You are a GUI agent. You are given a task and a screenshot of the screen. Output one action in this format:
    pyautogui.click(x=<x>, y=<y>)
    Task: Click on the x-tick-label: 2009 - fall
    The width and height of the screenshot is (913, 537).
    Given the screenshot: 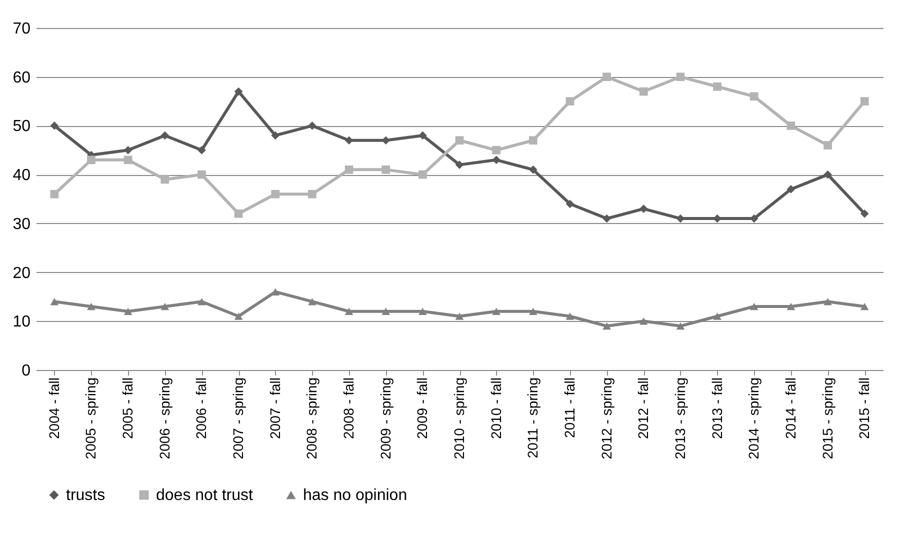 What is the action you would take?
    pyautogui.click(x=422, y=408)
    